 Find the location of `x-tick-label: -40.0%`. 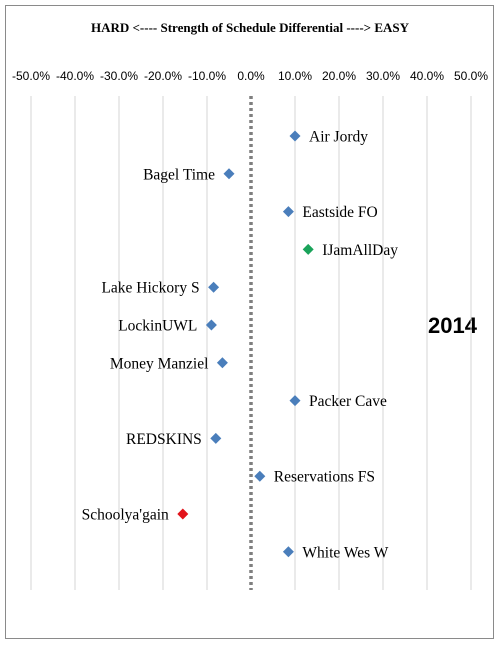

x-tick-label: -40.0% is located at coordinates (75, 76).